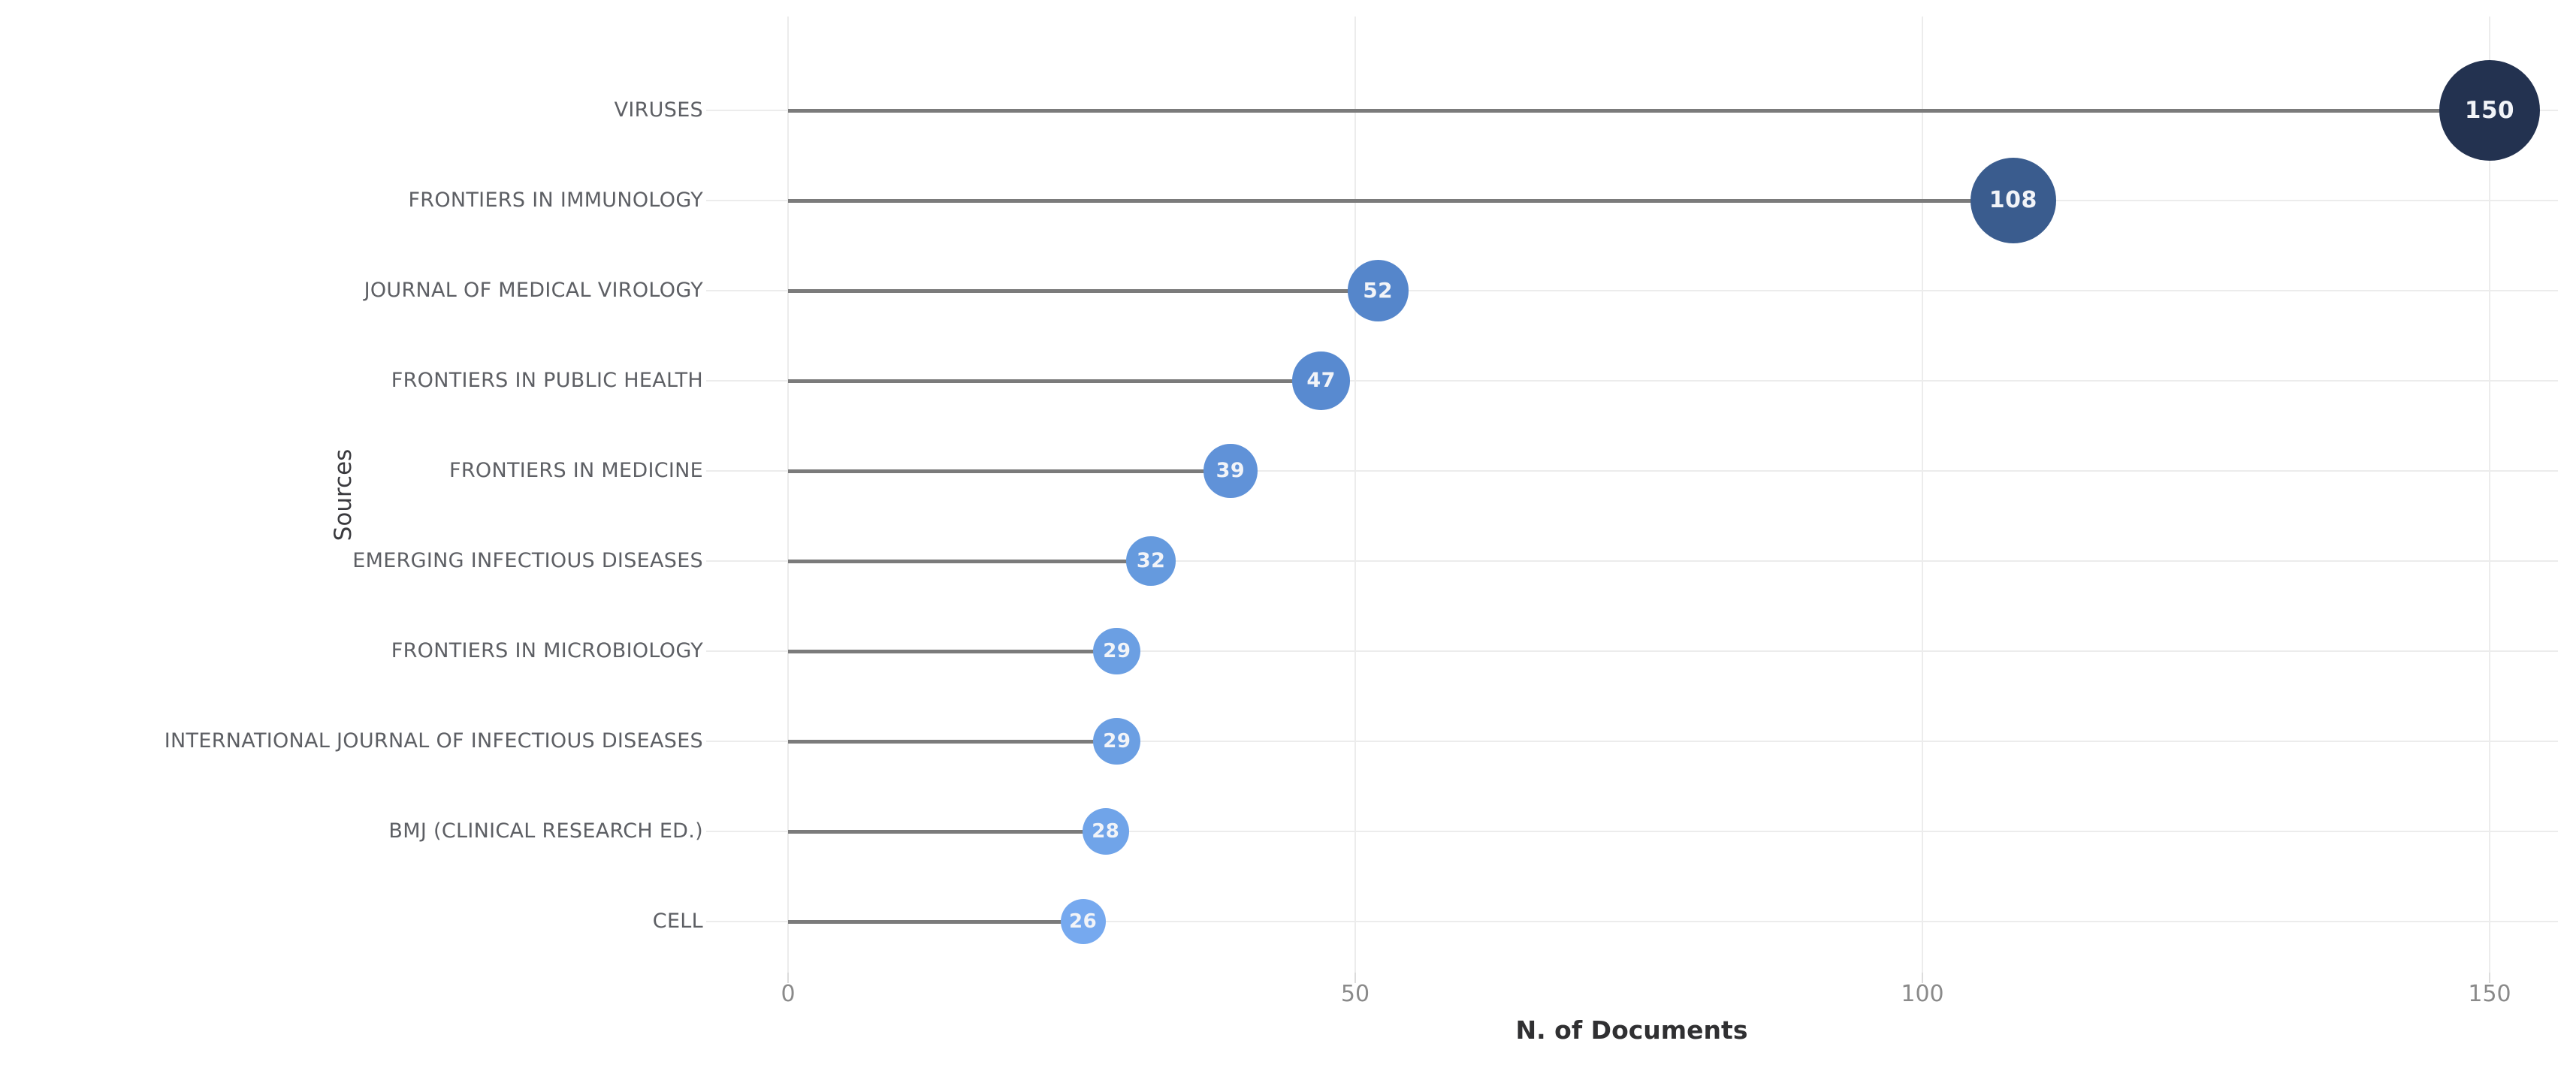 This screenshot has height=1068, width=2576. What do you see at coordinates (545, 831) in the screenshot?
I see `category-label: BMJ (CLINICAL RESEARCH ED.)` at bounding box center [545, 831].